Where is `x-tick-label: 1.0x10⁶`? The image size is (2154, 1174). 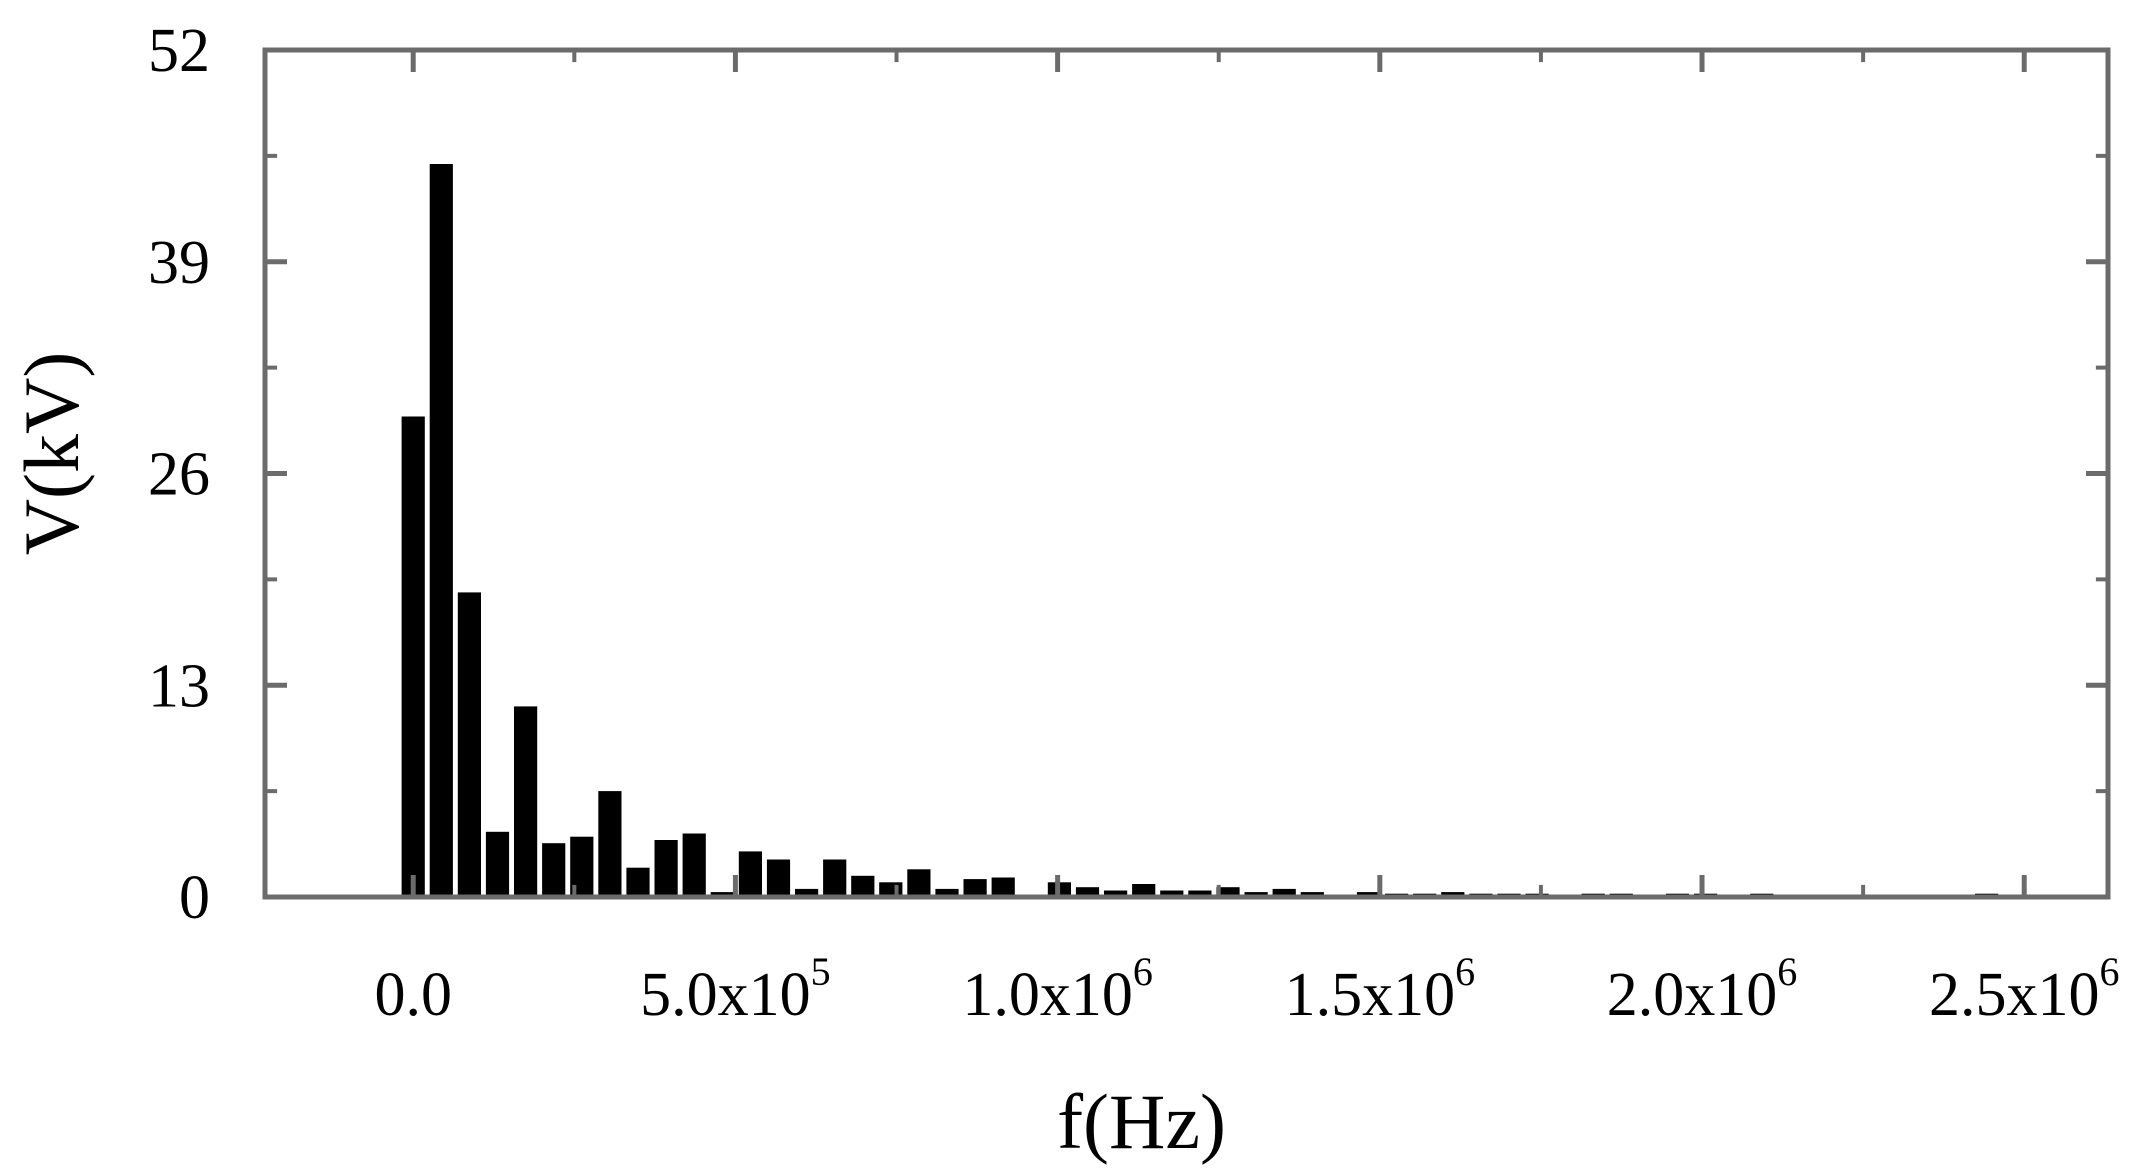
x-tick-label: 1.0x10⁶ is located at coordinates (1057, 989).